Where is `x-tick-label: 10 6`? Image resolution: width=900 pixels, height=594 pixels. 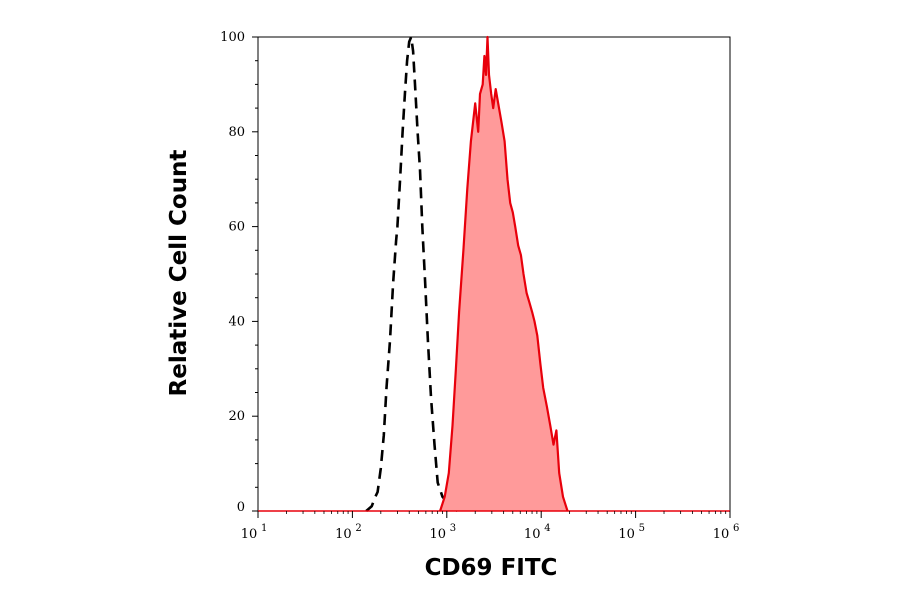
x-tick-label: 10 6 is located at coordinates (726, 532).